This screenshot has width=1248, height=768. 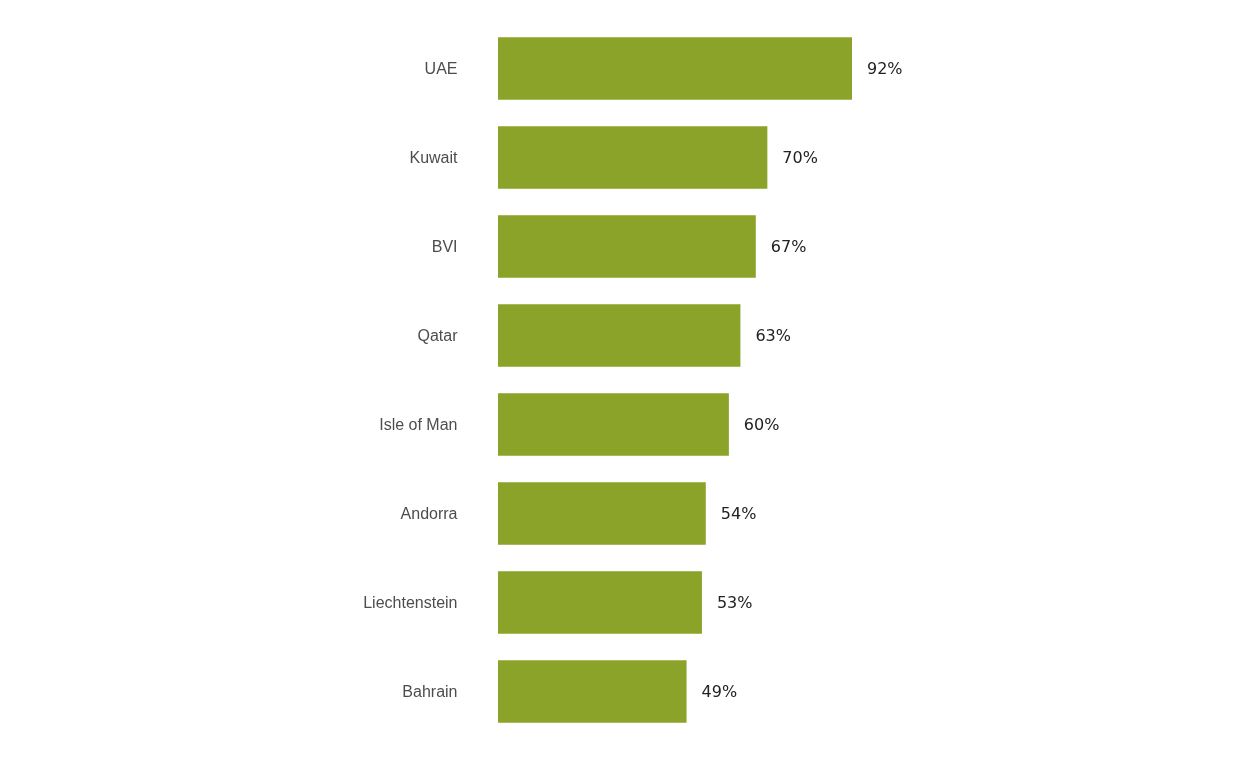 What do you see at coordinates (430, 691) in the screenshot?
I see `y-tick-label: Bahrain` at bounding box center [430, 691].